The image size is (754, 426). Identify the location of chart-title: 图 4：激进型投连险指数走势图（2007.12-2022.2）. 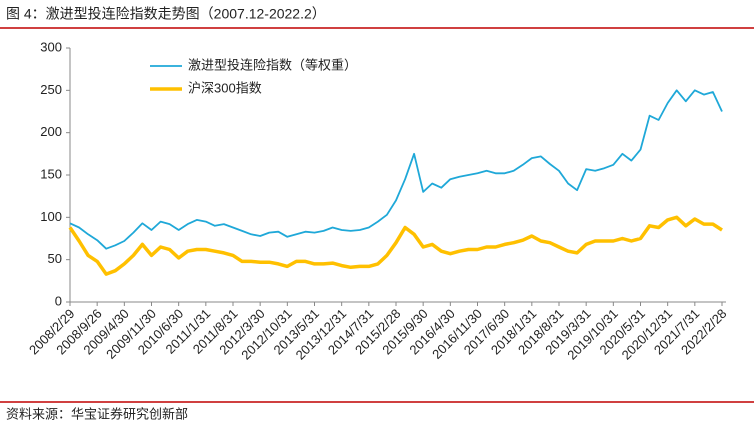
(166, 14).